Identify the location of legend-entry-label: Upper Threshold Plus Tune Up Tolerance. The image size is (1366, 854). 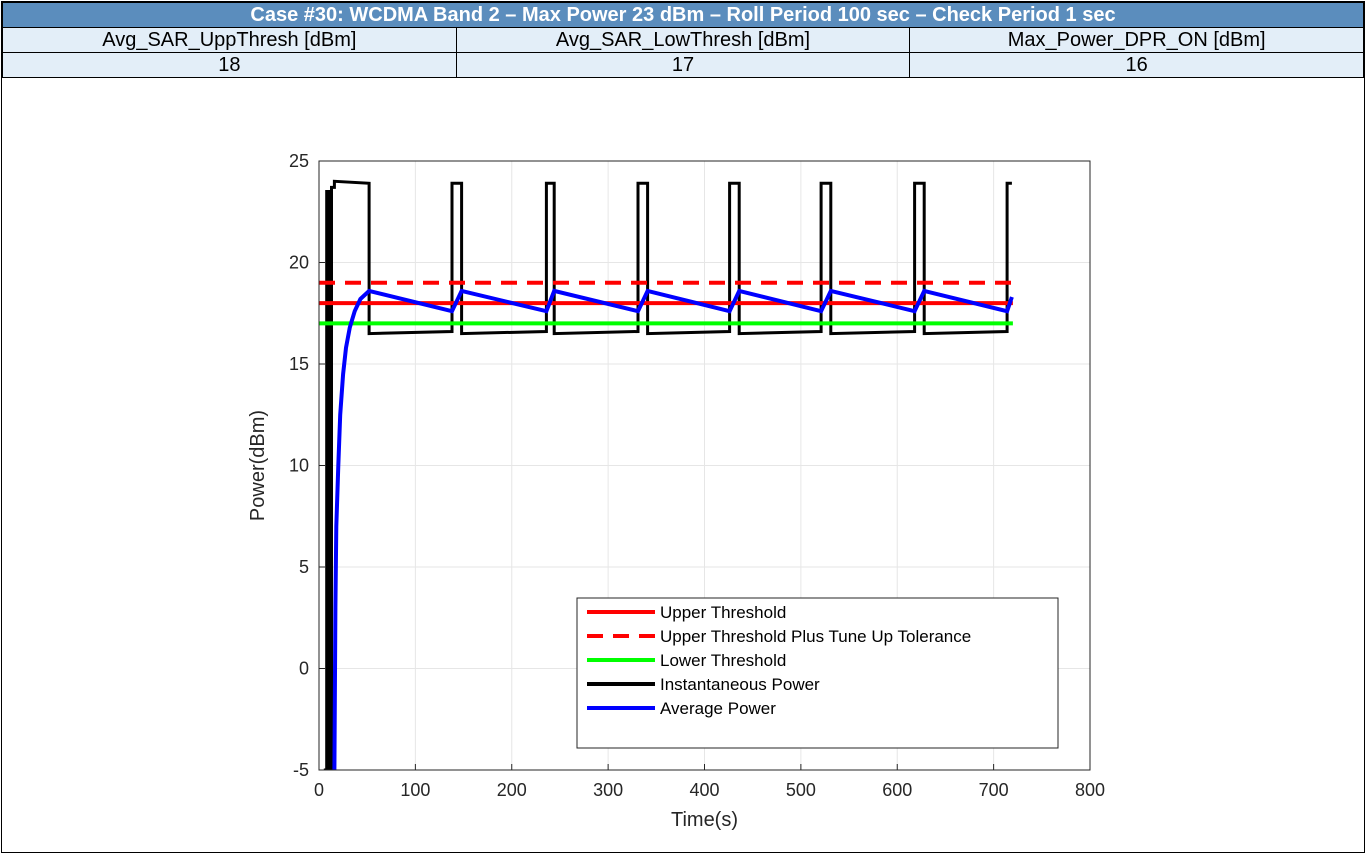
(815, 636).